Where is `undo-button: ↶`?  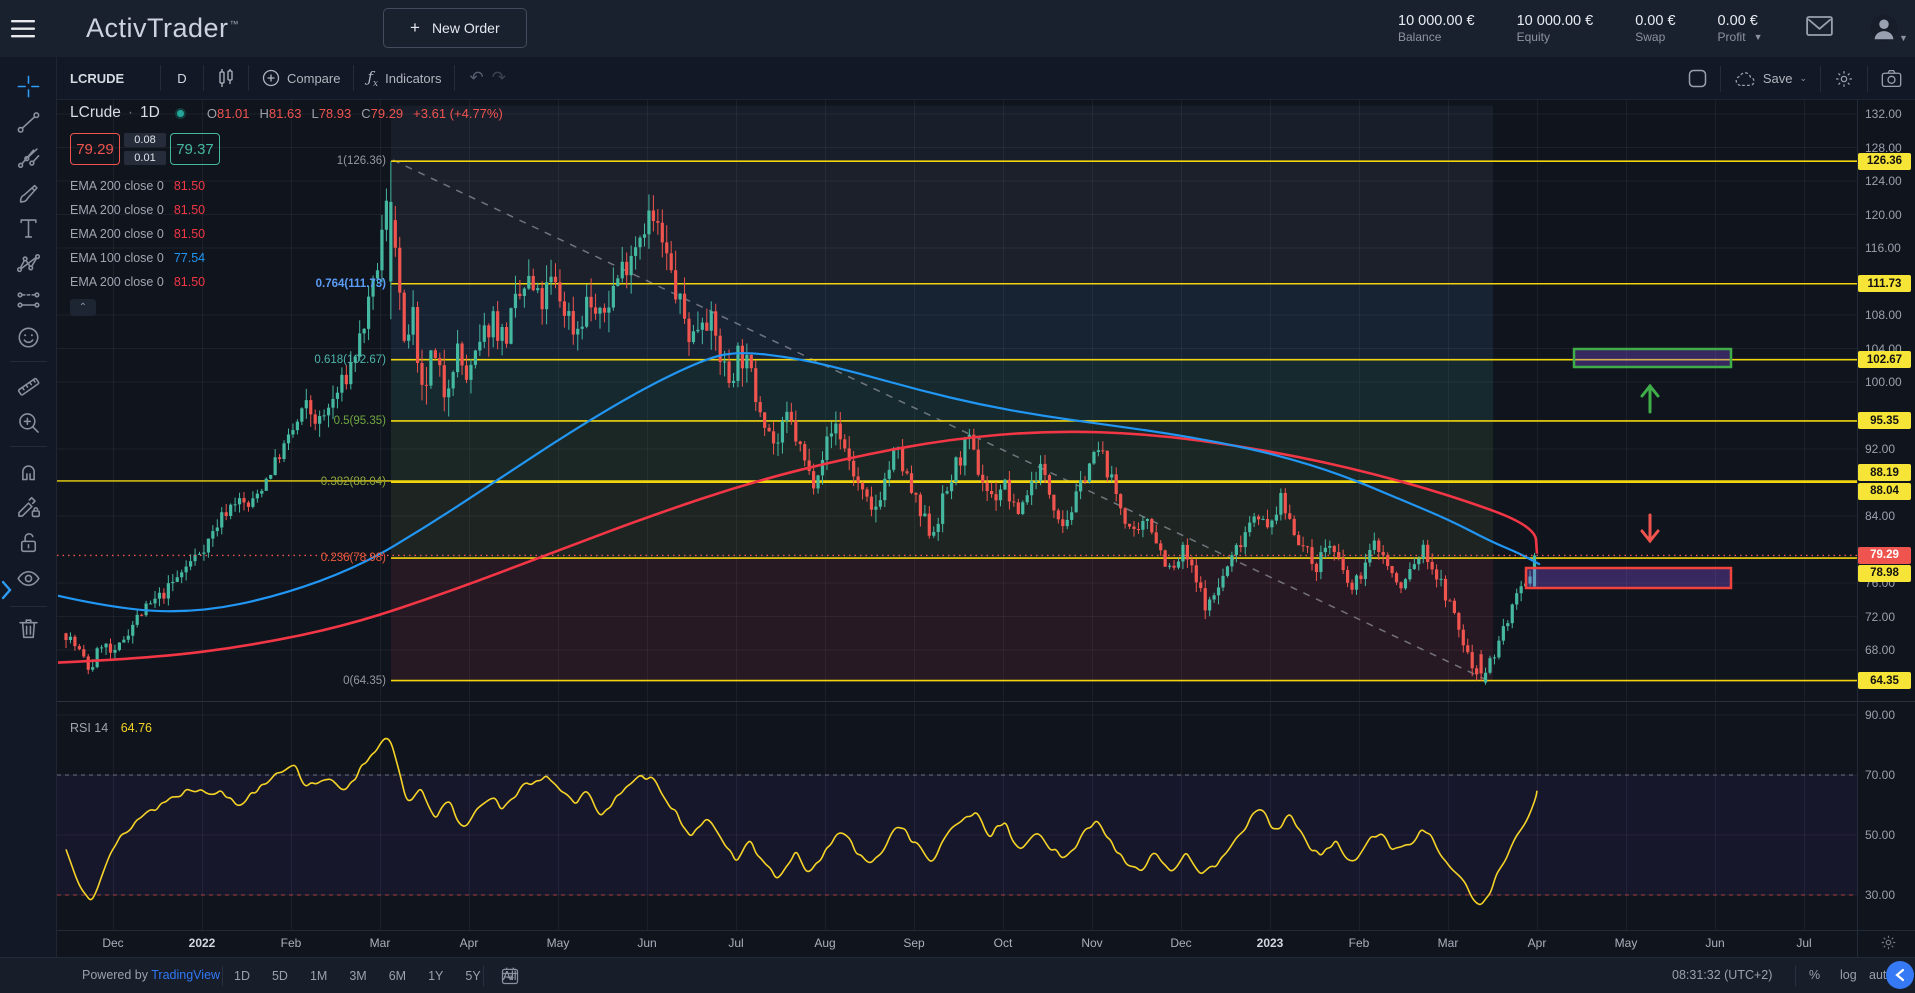
undo-button: ↶ is located at coordinates (476, 77).